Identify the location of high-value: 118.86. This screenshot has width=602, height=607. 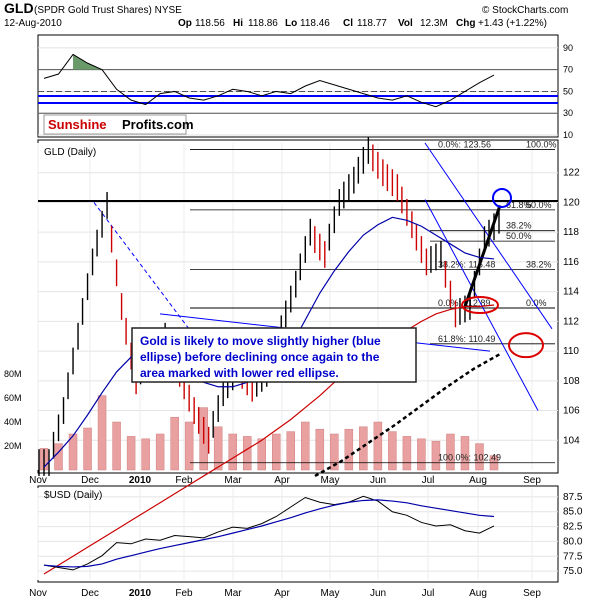
(263, 23).